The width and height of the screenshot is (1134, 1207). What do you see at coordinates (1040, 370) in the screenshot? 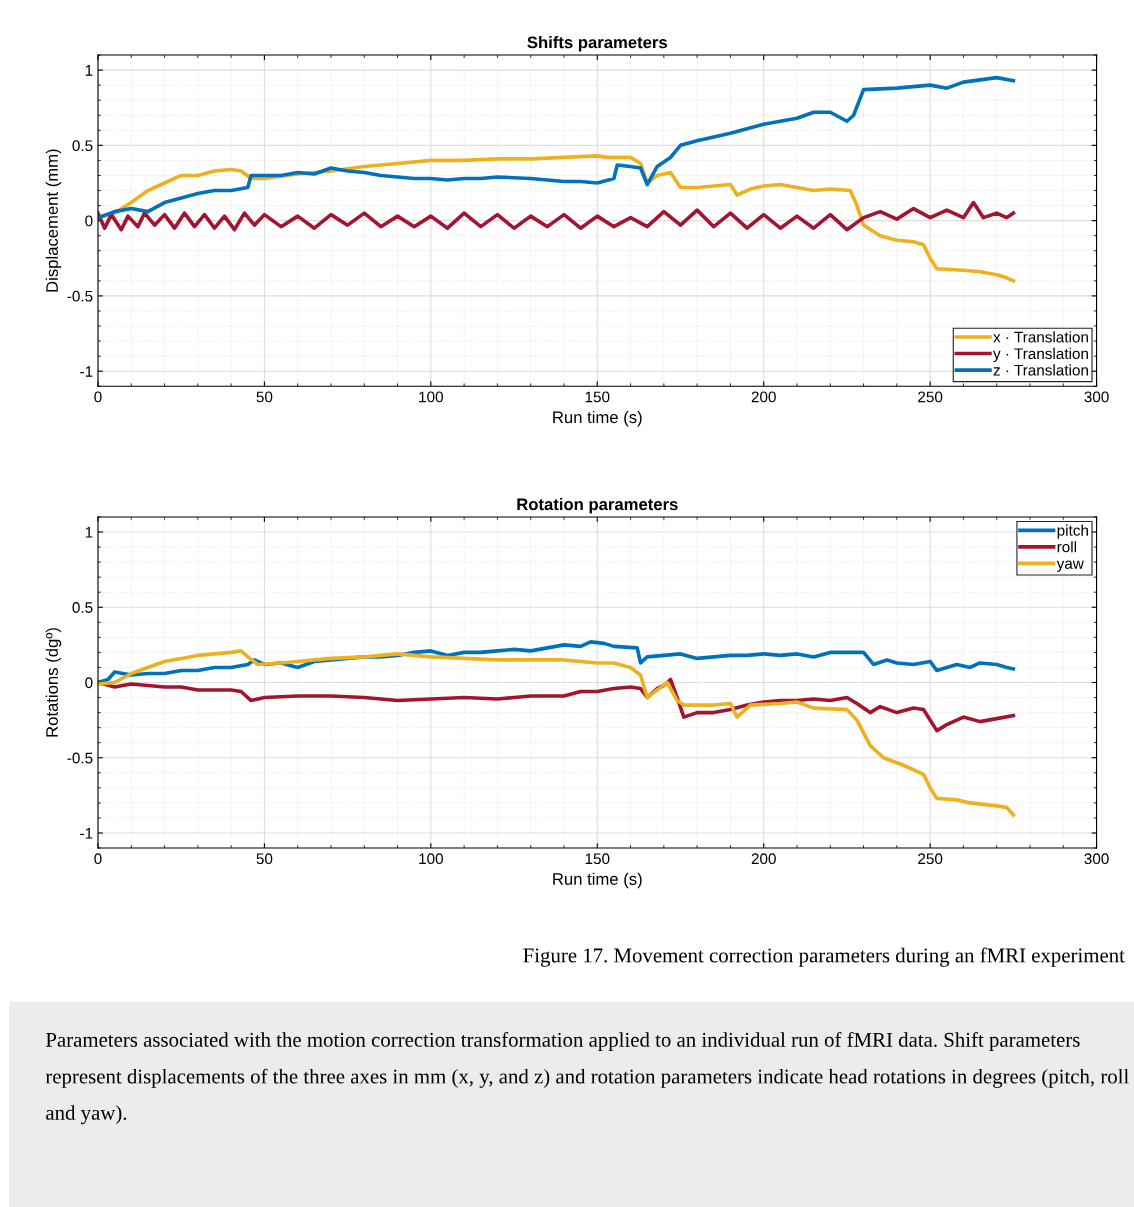
I see `legend-label: z · Translation` at bounding box center [1040, 370].